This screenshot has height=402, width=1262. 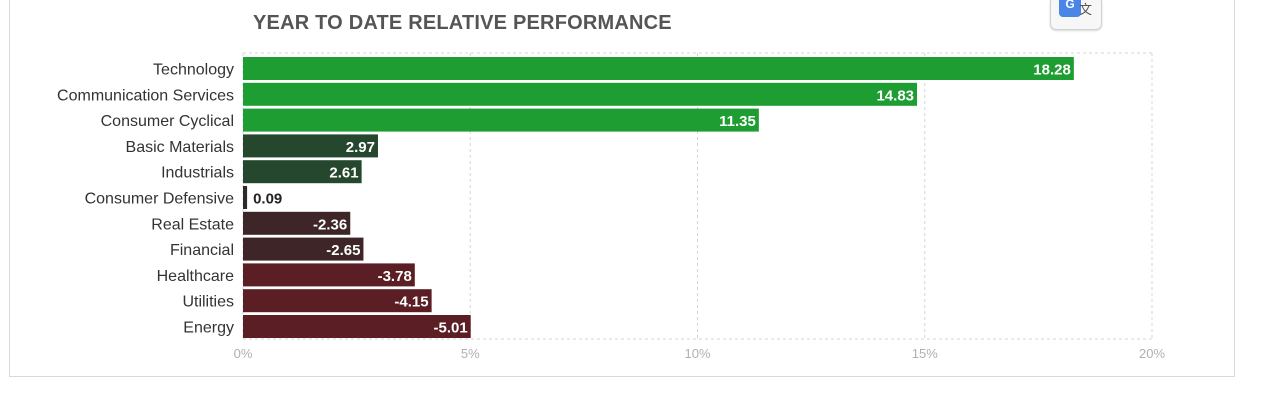 I want to click on value-label: 14.83, so click(x=895, y=95).